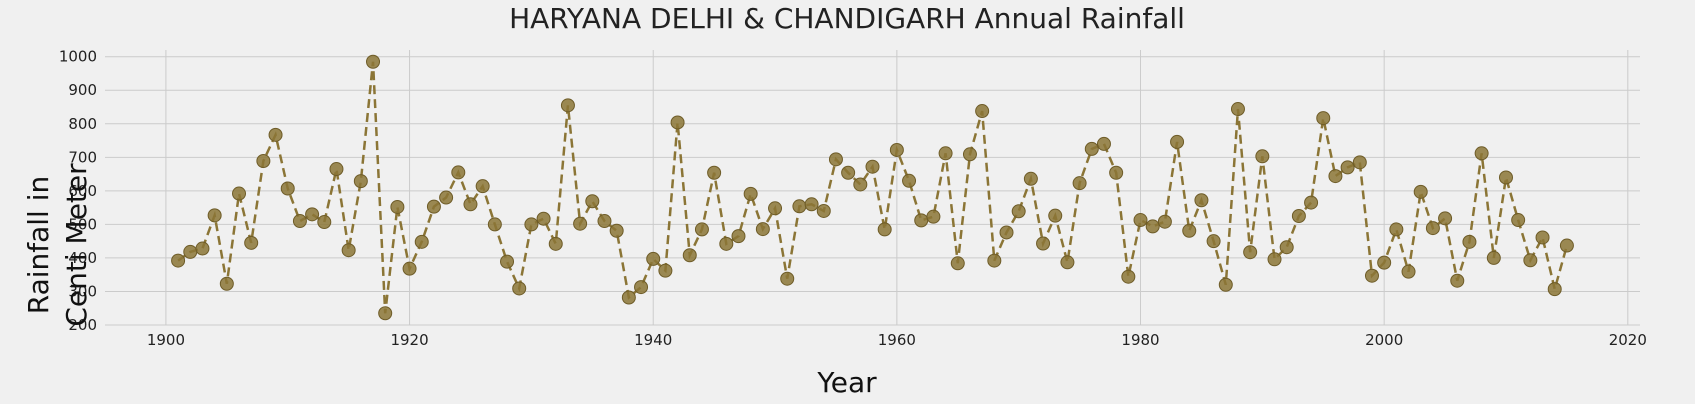 The image size is (1695, 404). I want to click on y-tick-label: 700, so click(82, 157).